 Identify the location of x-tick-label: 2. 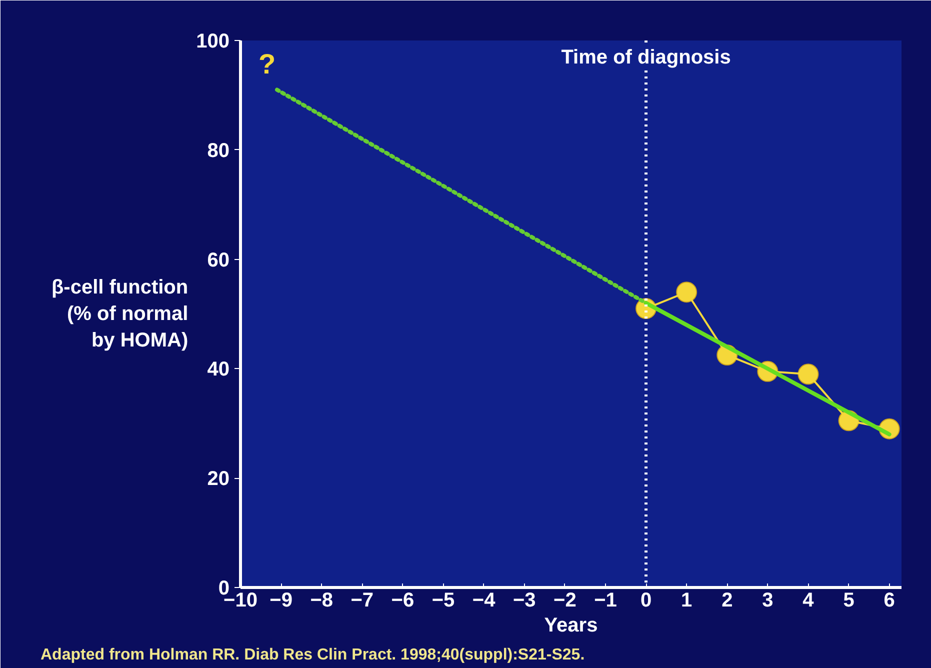
(727, 601).